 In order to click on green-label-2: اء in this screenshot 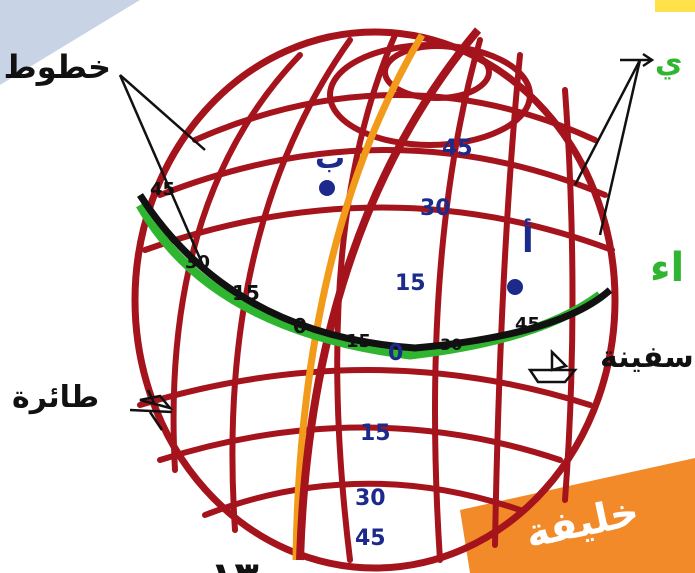, I will do `click(667, 268)`.